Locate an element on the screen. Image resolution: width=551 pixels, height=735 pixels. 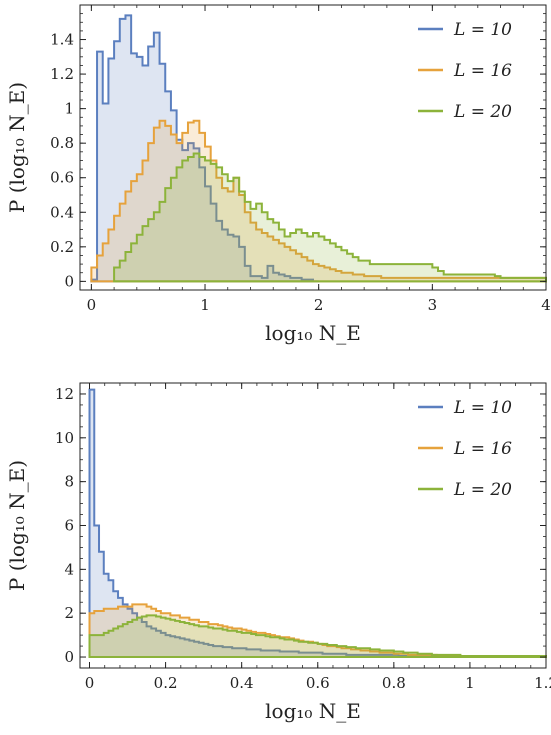
y-tick-label: 1.2 is located at coordinates (62, 74).